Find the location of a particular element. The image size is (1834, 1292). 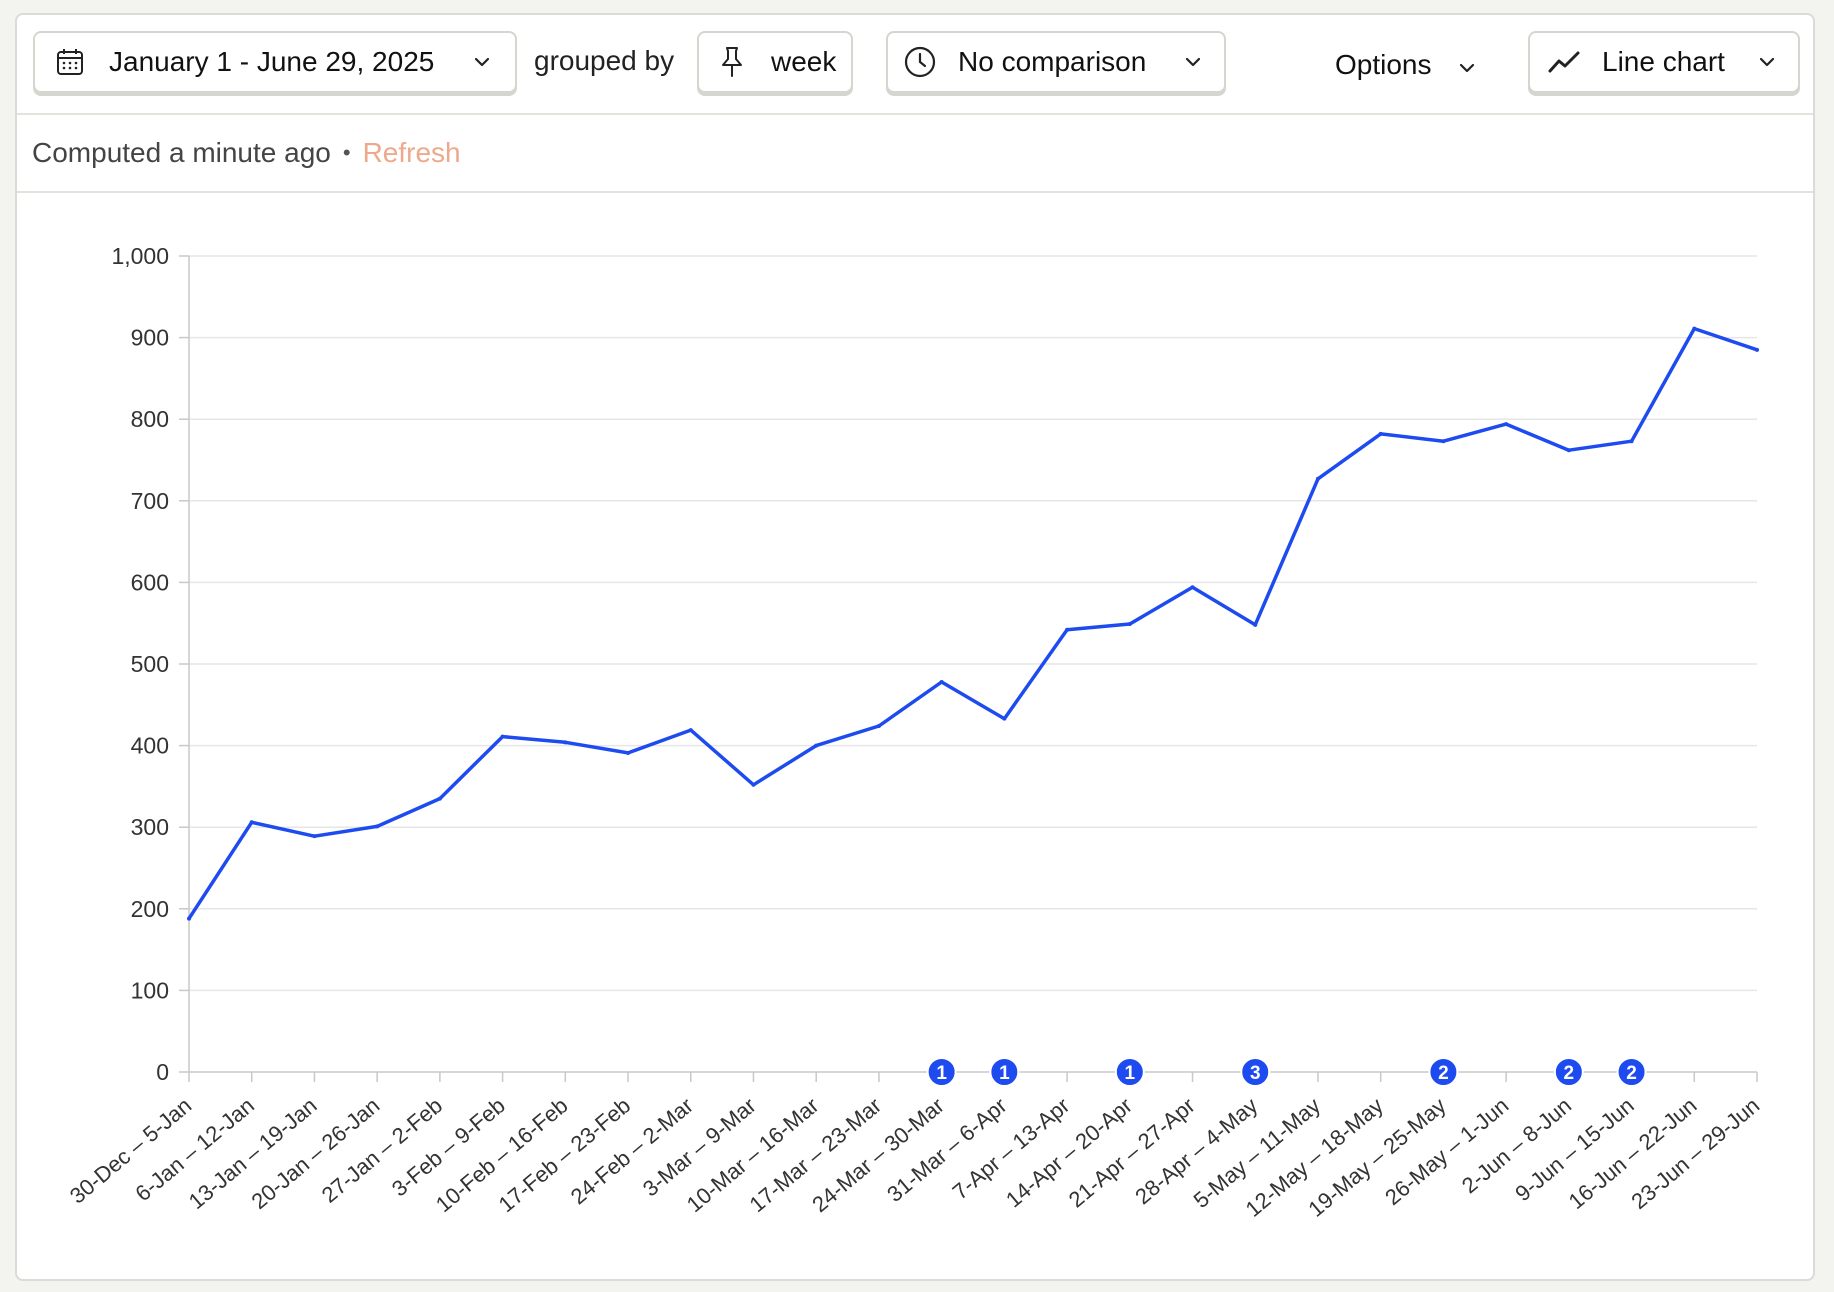

pin-icon is located at coordinates (732, 62).